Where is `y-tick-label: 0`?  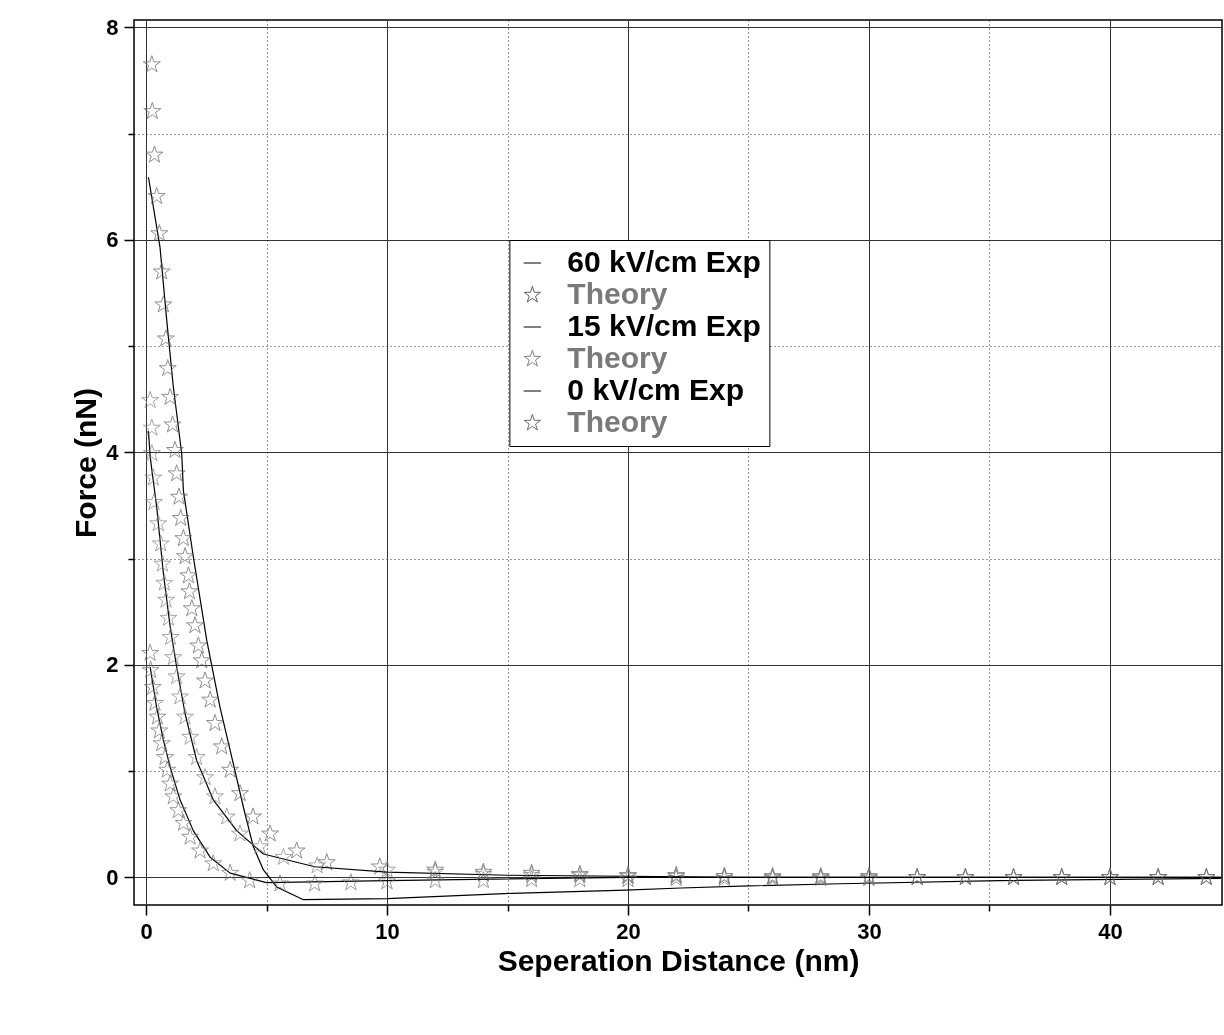 y-tick-label: 0 is located at coordinates (112, 877).